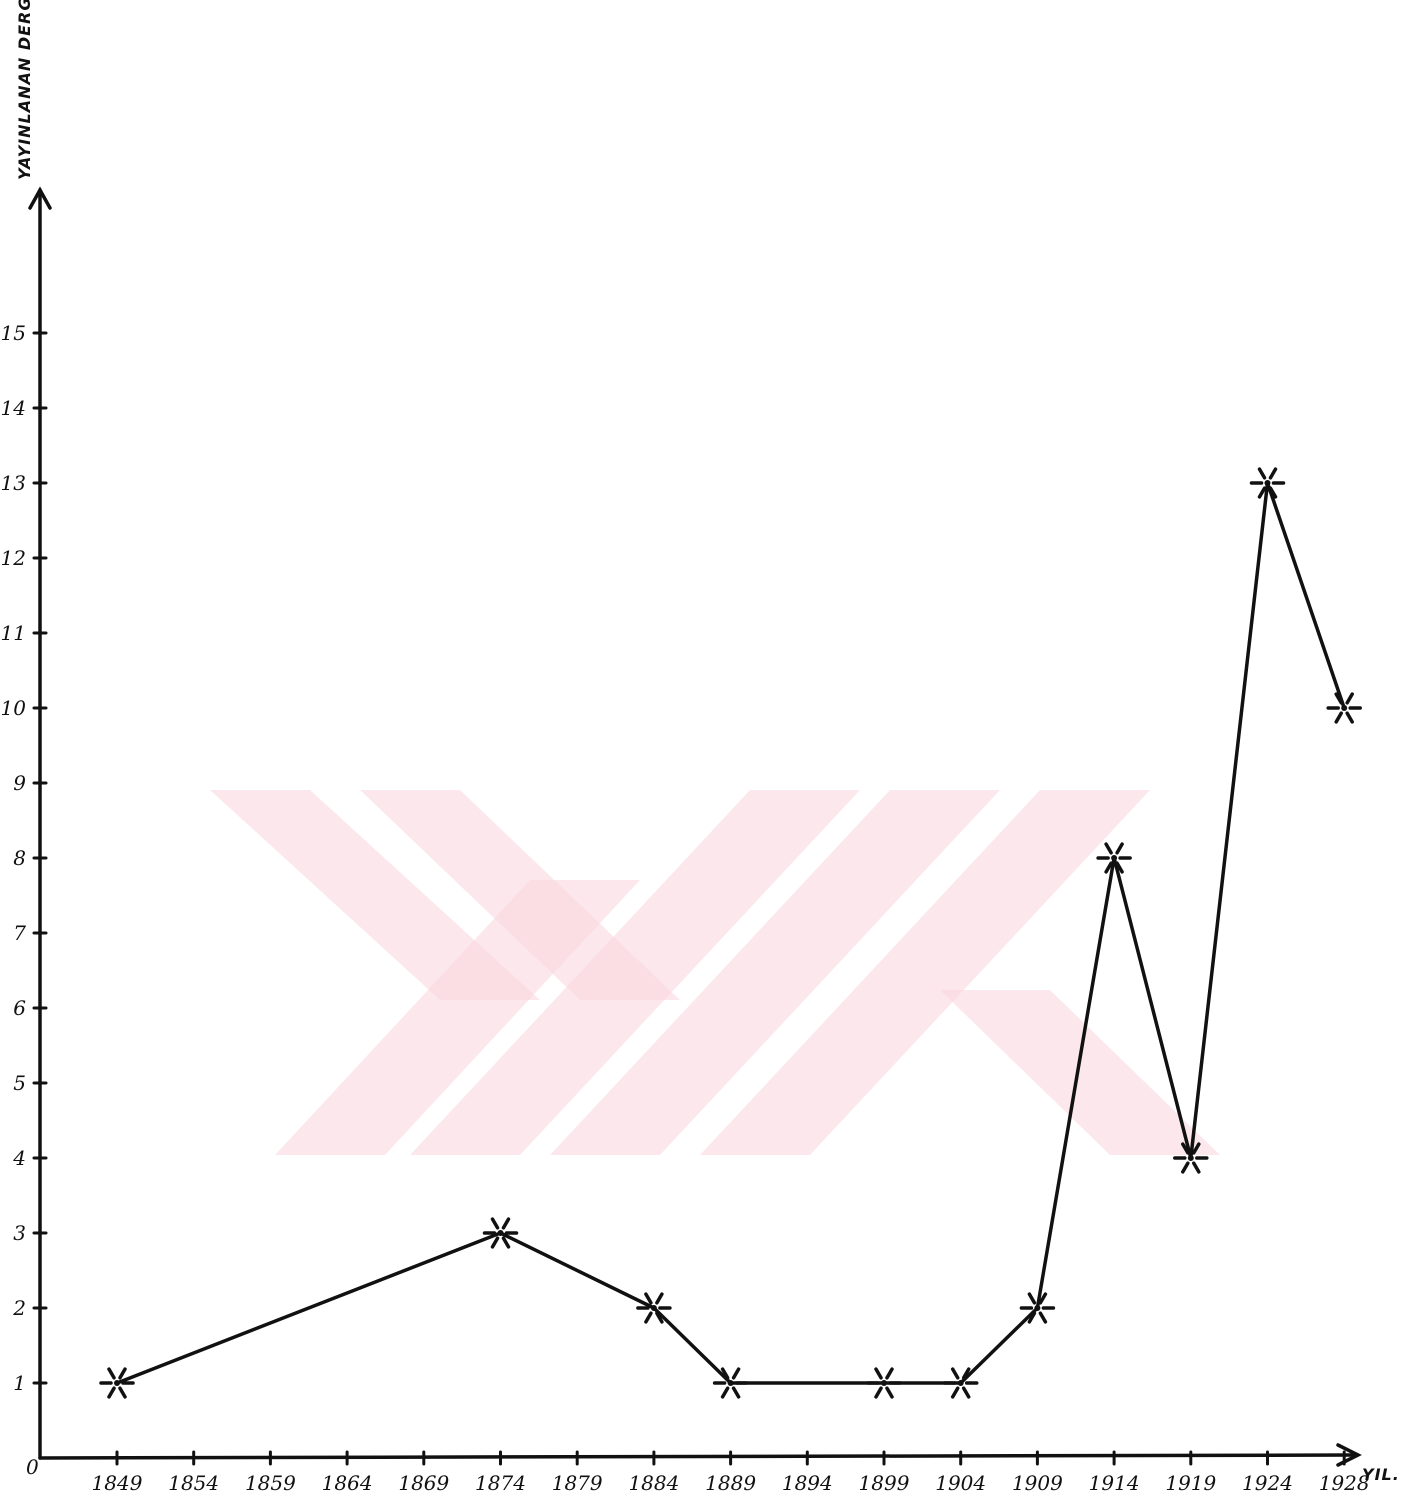  I want to click on x-tick-label: 1919, so click(1190, 1483).